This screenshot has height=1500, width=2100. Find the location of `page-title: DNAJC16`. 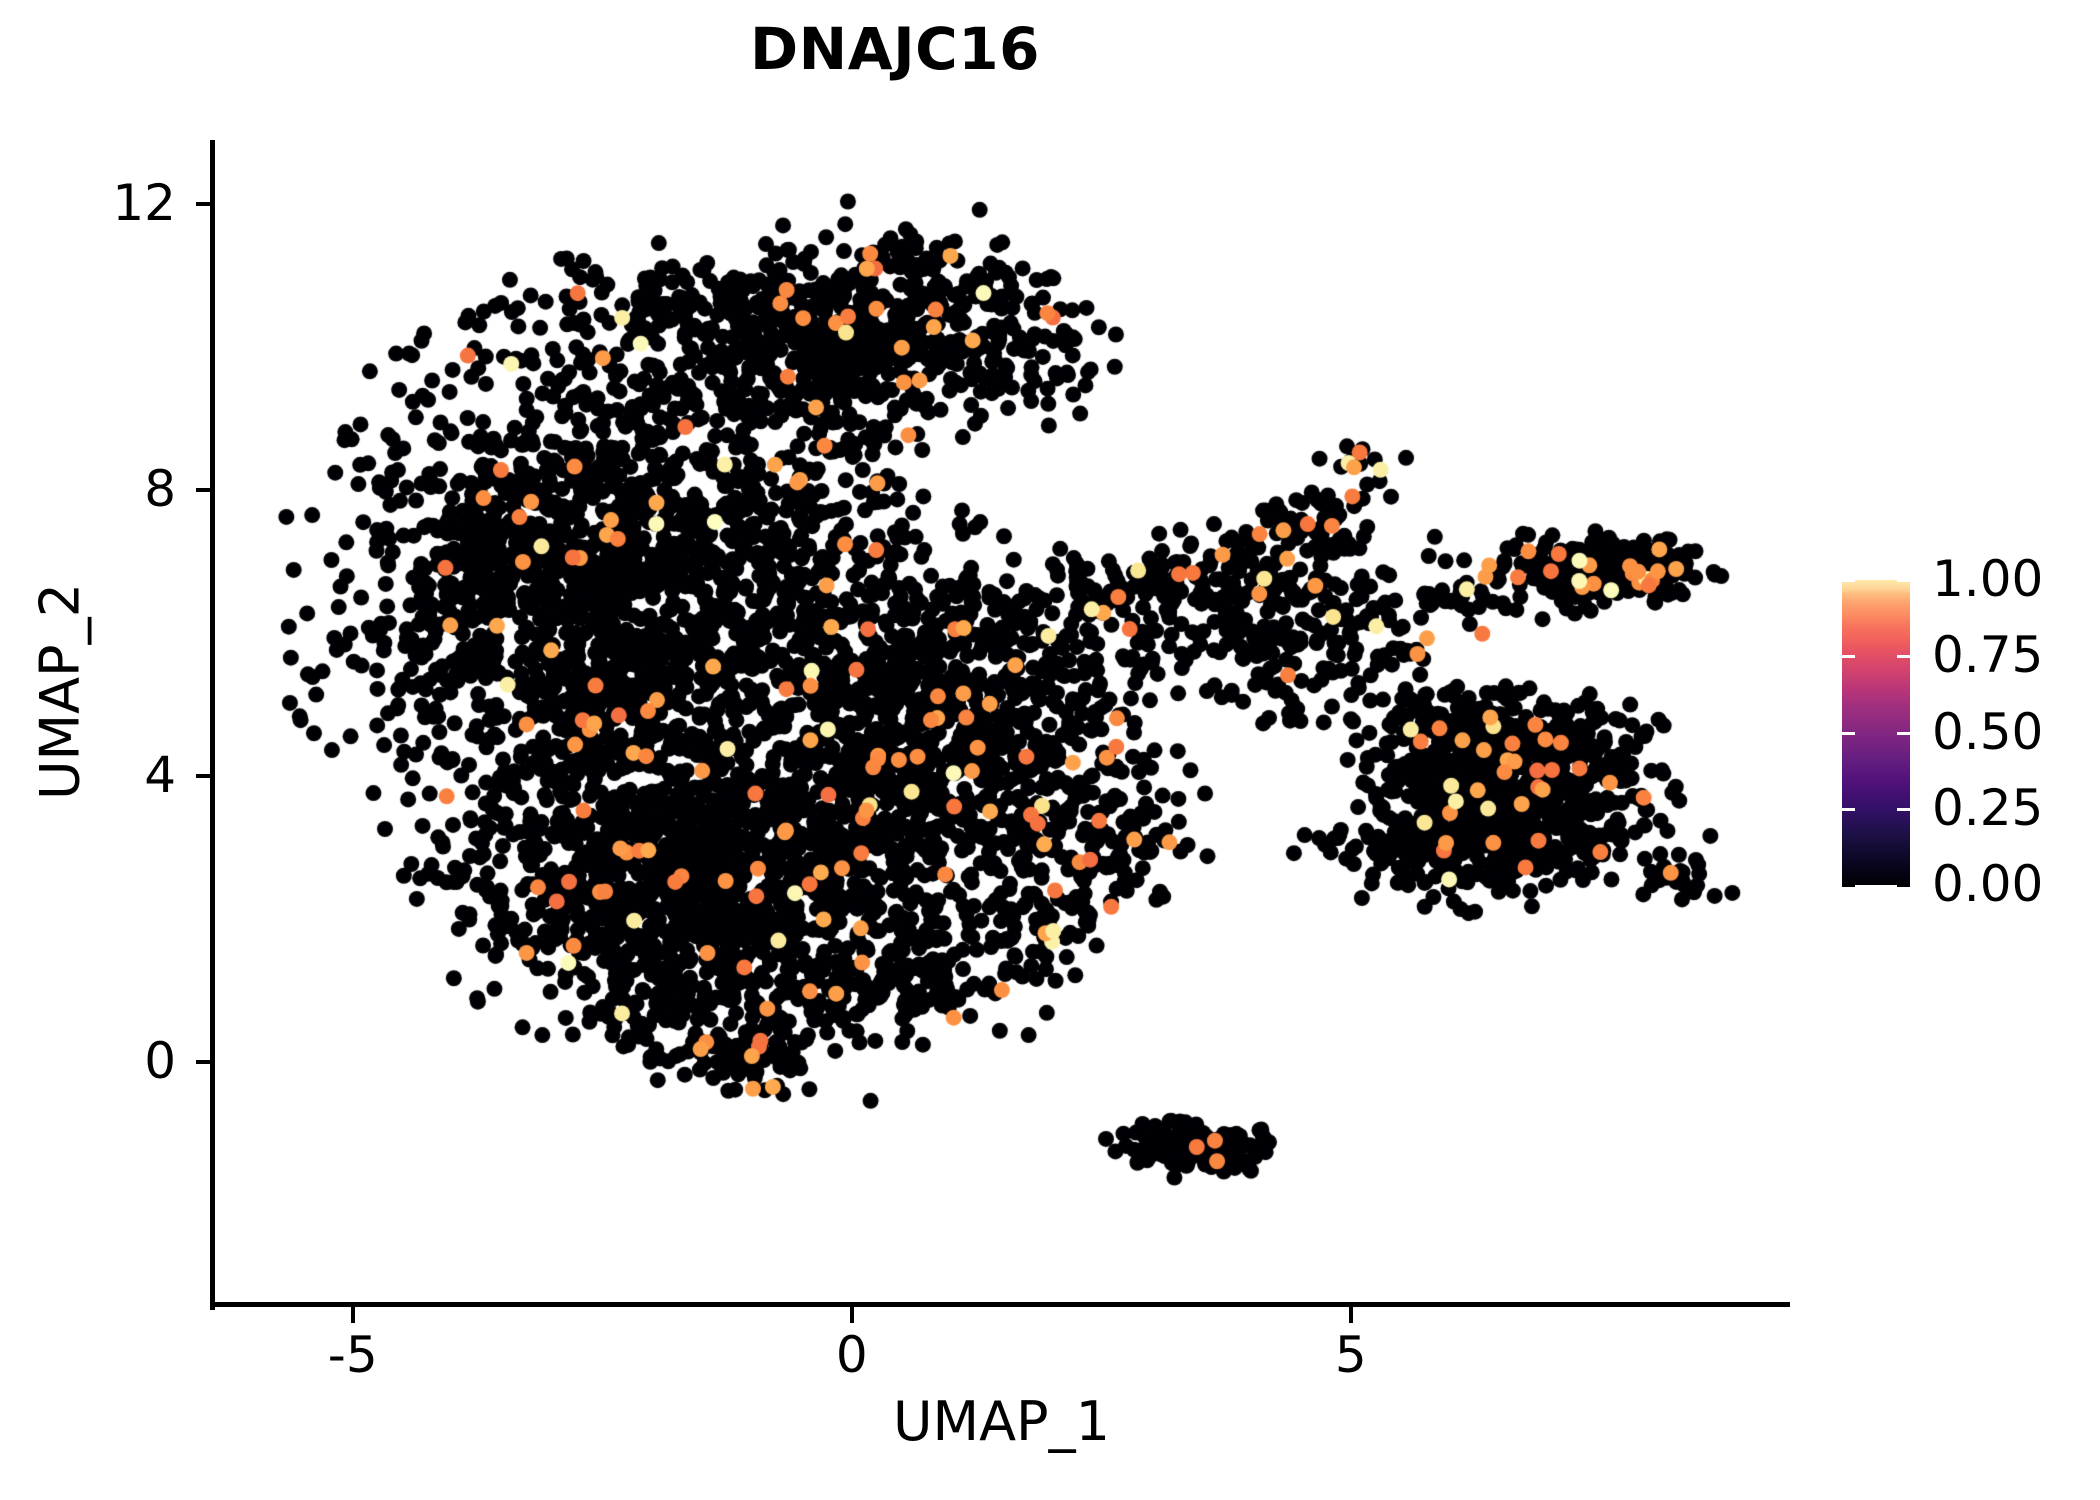

page-title: DNAJC16 is located at coordinates (895, 49).